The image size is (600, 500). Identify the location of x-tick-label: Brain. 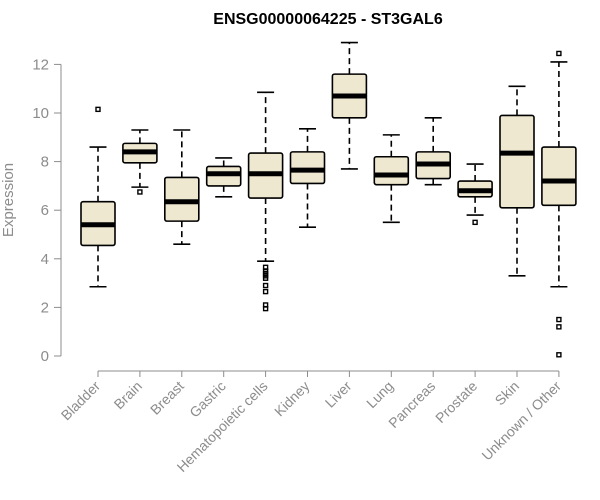
(128, 395).